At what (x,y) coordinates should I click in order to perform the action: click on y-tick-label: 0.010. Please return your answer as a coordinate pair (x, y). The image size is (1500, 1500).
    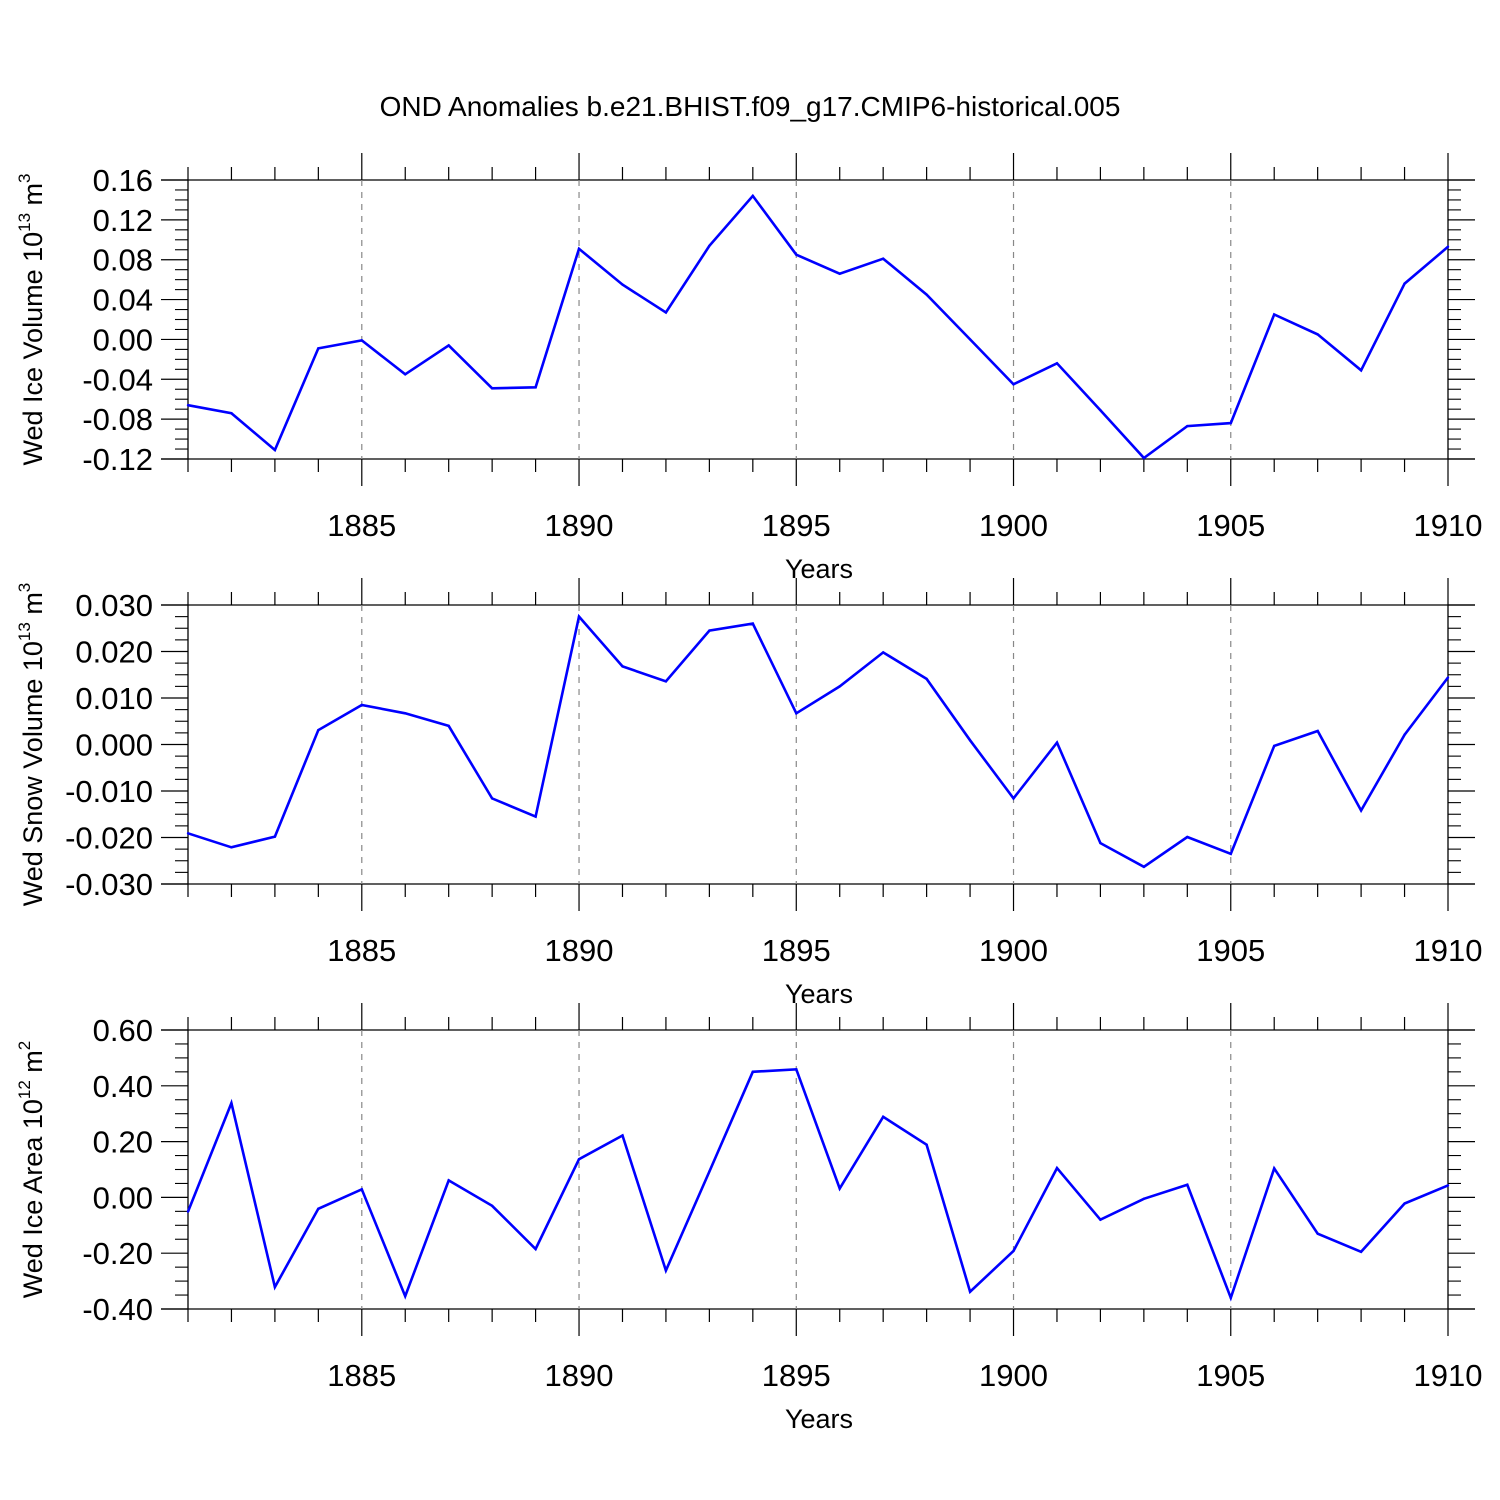
    Looking at the image, I should click on (114, 698).